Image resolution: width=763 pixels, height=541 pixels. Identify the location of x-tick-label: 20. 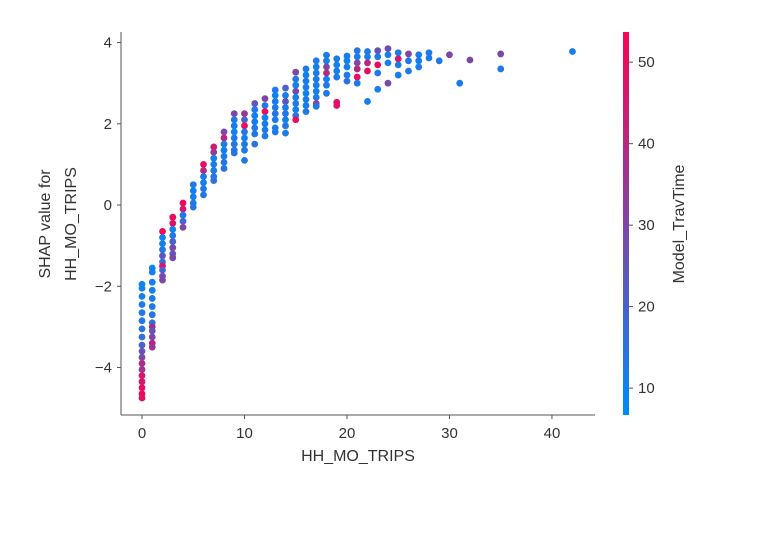
(347, 433).